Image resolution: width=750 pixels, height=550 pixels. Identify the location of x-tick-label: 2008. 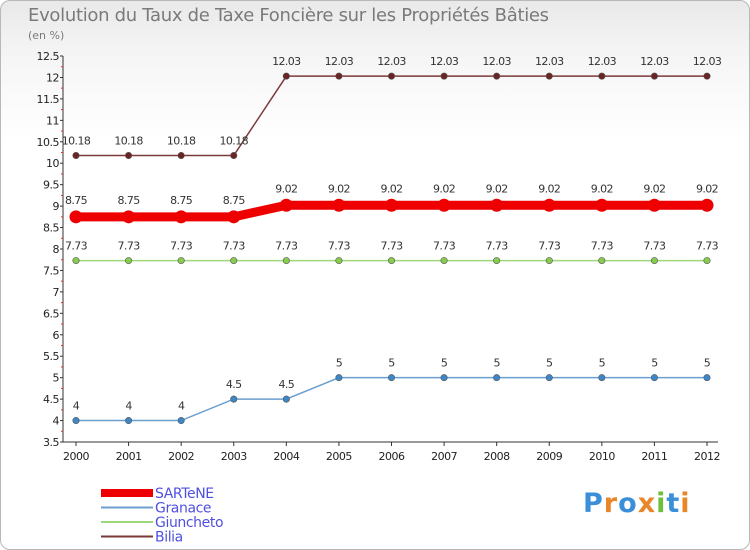
(497, 456).